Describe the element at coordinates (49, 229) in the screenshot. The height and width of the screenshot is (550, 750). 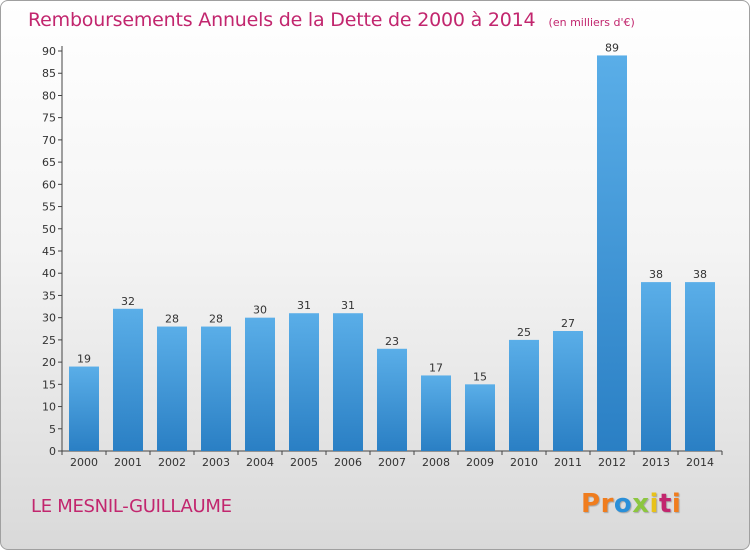
I see `y-tick-label: 50` at that location.